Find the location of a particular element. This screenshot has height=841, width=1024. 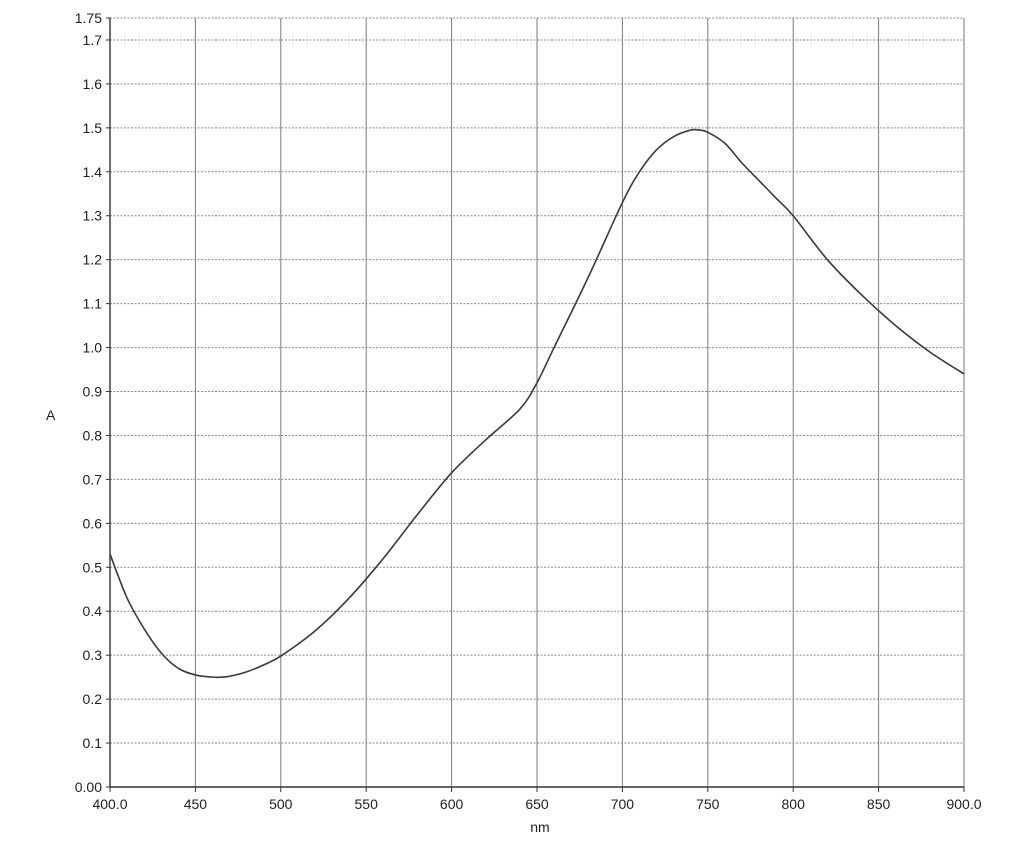

y-tick-label: 0.00 is located at coordinates (88, 787).